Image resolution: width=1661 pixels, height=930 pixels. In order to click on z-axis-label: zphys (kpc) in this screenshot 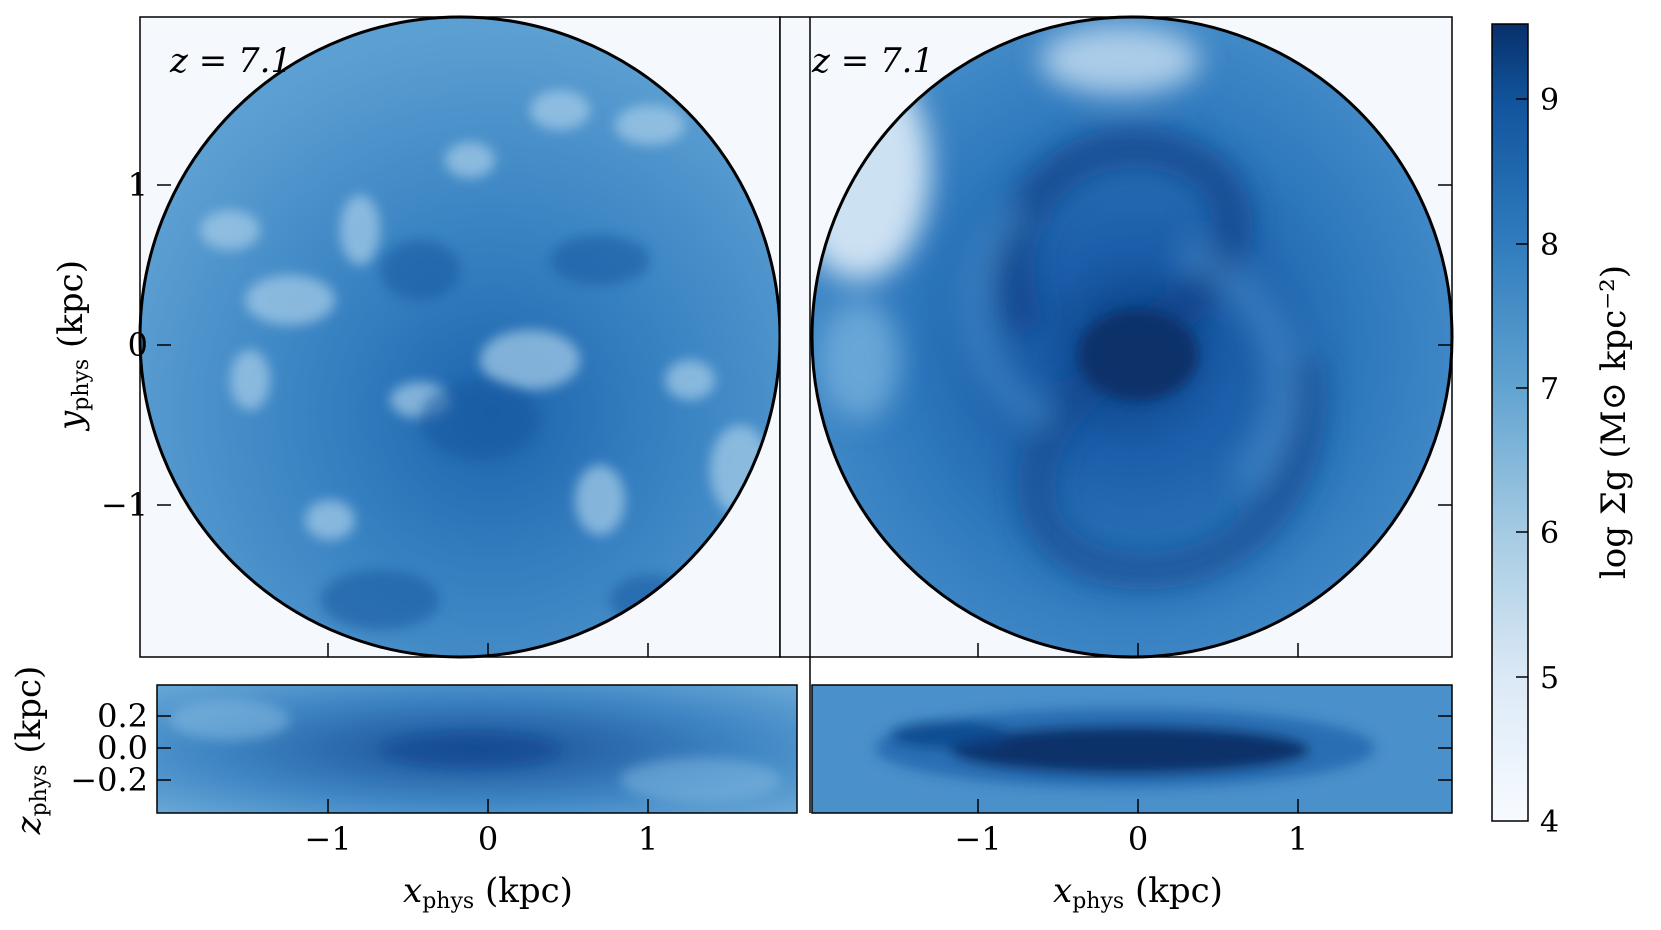, I will do `click(30, 751)`.